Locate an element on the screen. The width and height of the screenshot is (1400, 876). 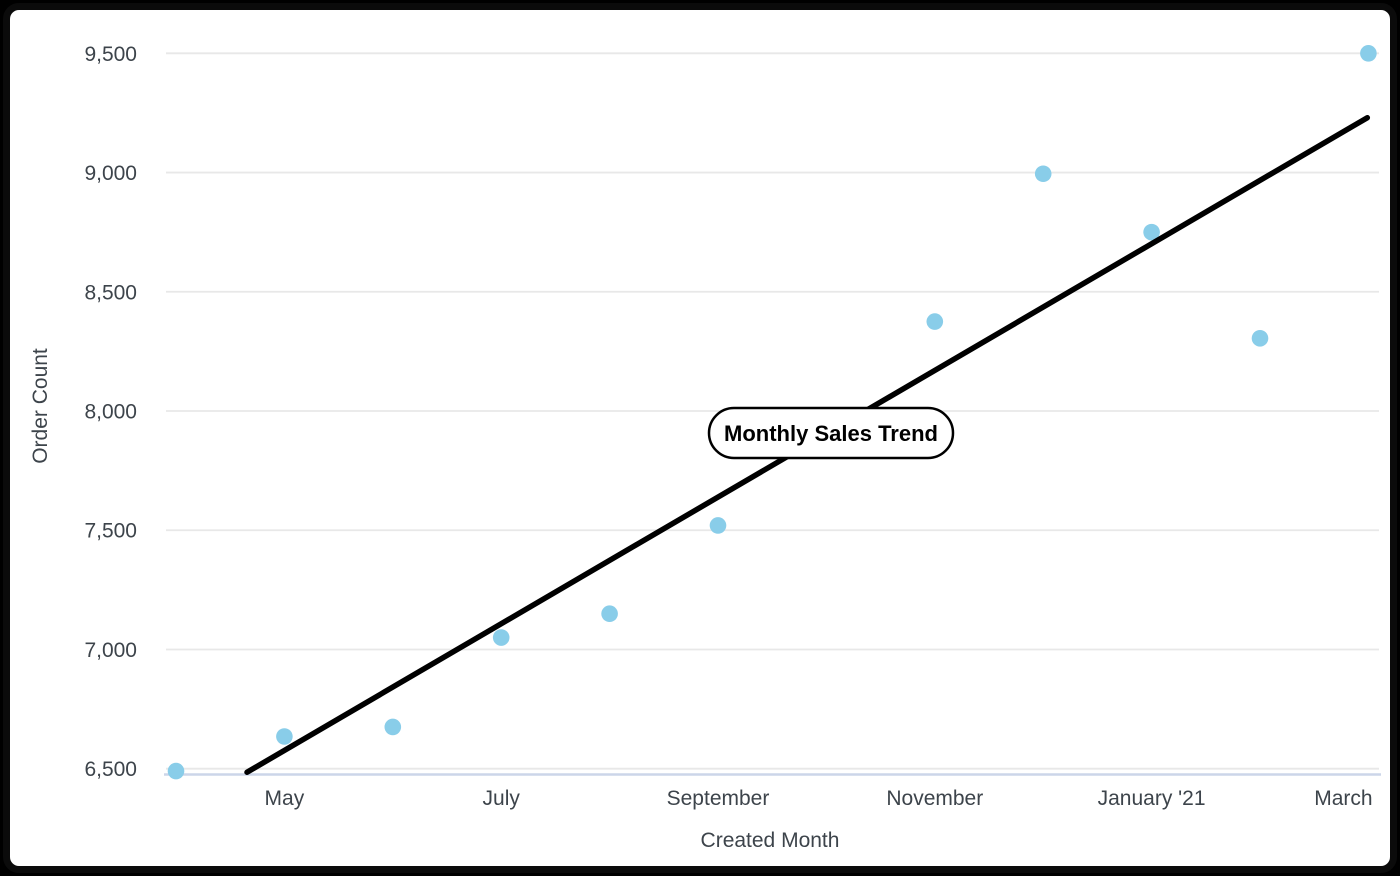
data-point-july is located at coordinates (501, 637).